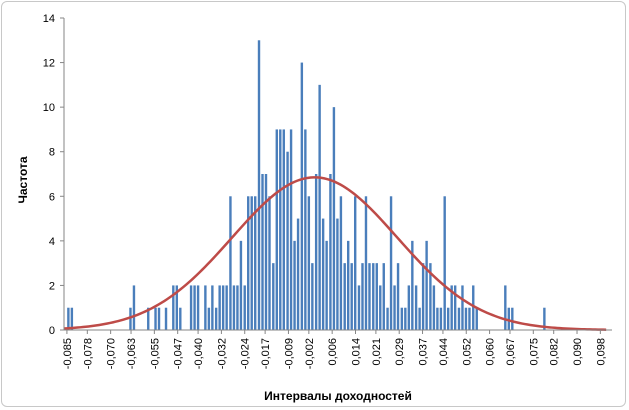 Image resolution: width=629 pixels, height=410 pixels. What do you see at coordinates (52, 197) in the screenshot?
I see `y-tick-label: 6` at bounding box center [52, 197].